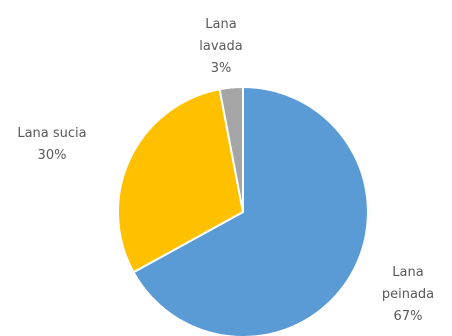 The width and height of the screenshot is (452, 336). What do you see at coordinates (51, 133) in the screenshot?
I see `data-label-category: Lana sucia` at bounding box center [51, 133].